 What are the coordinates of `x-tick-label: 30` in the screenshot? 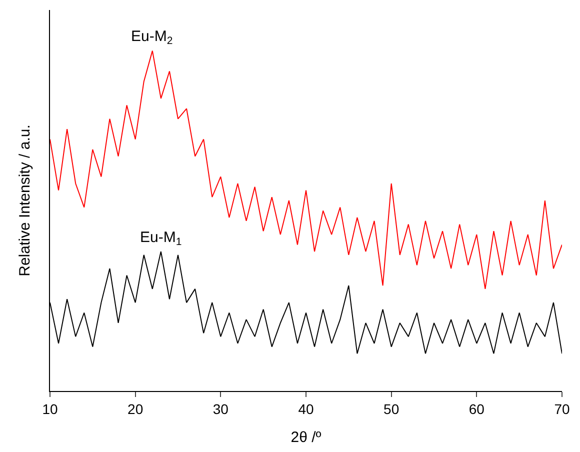 It's located at (220, 408).